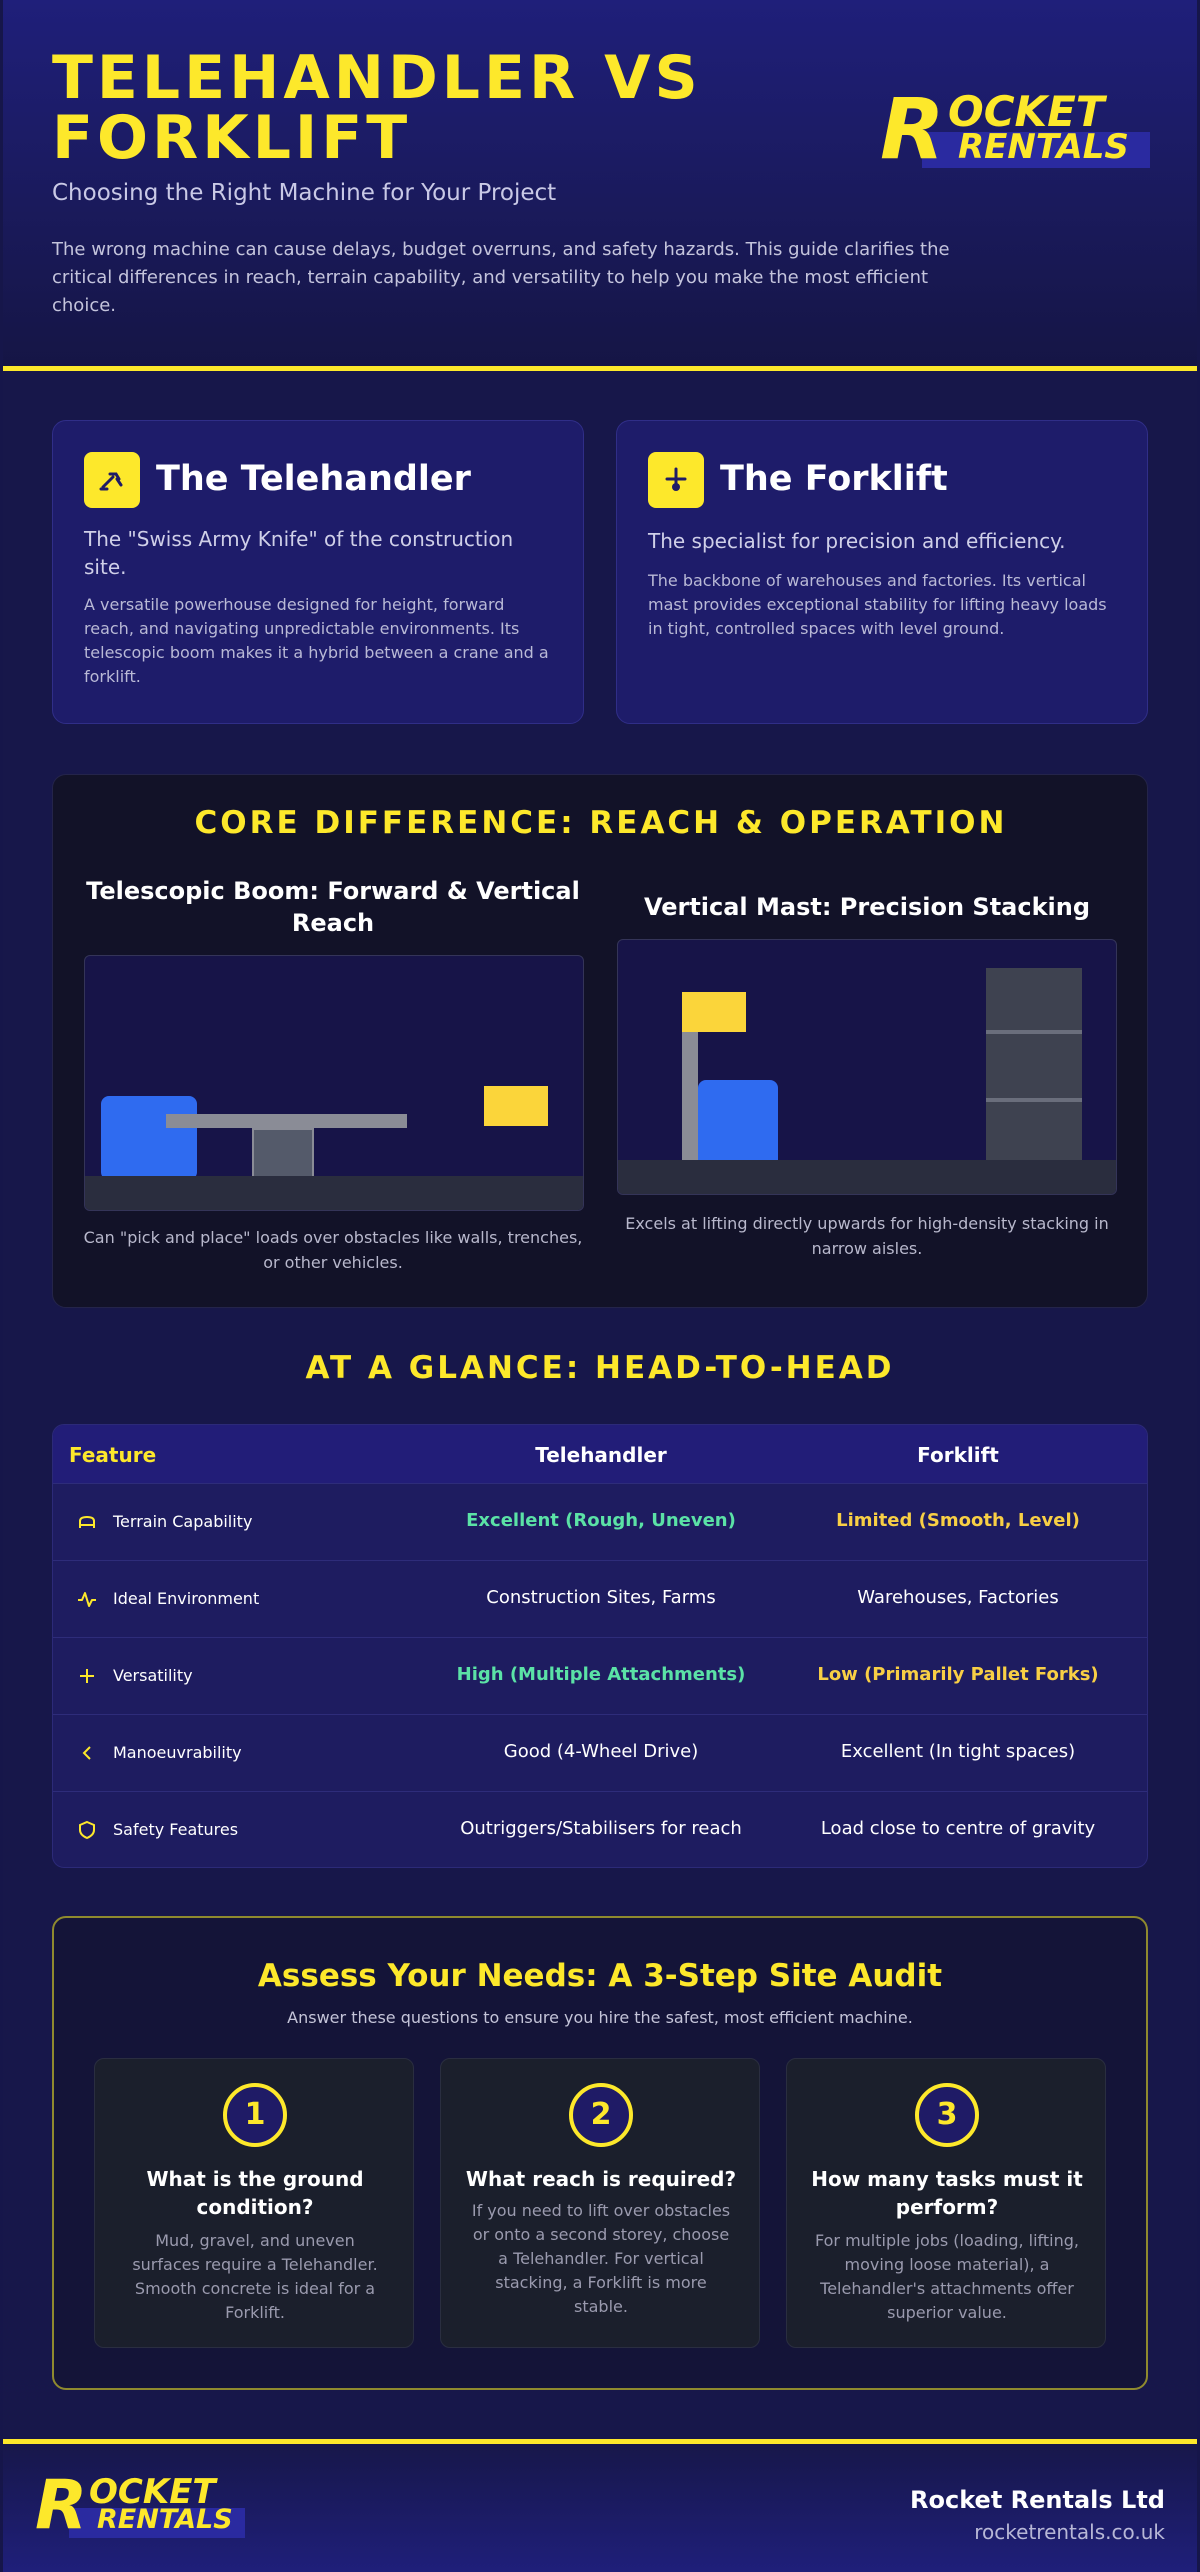 This screenshot has height=2572, width=1200. I want to click on move-icon, so click(87, 1676).